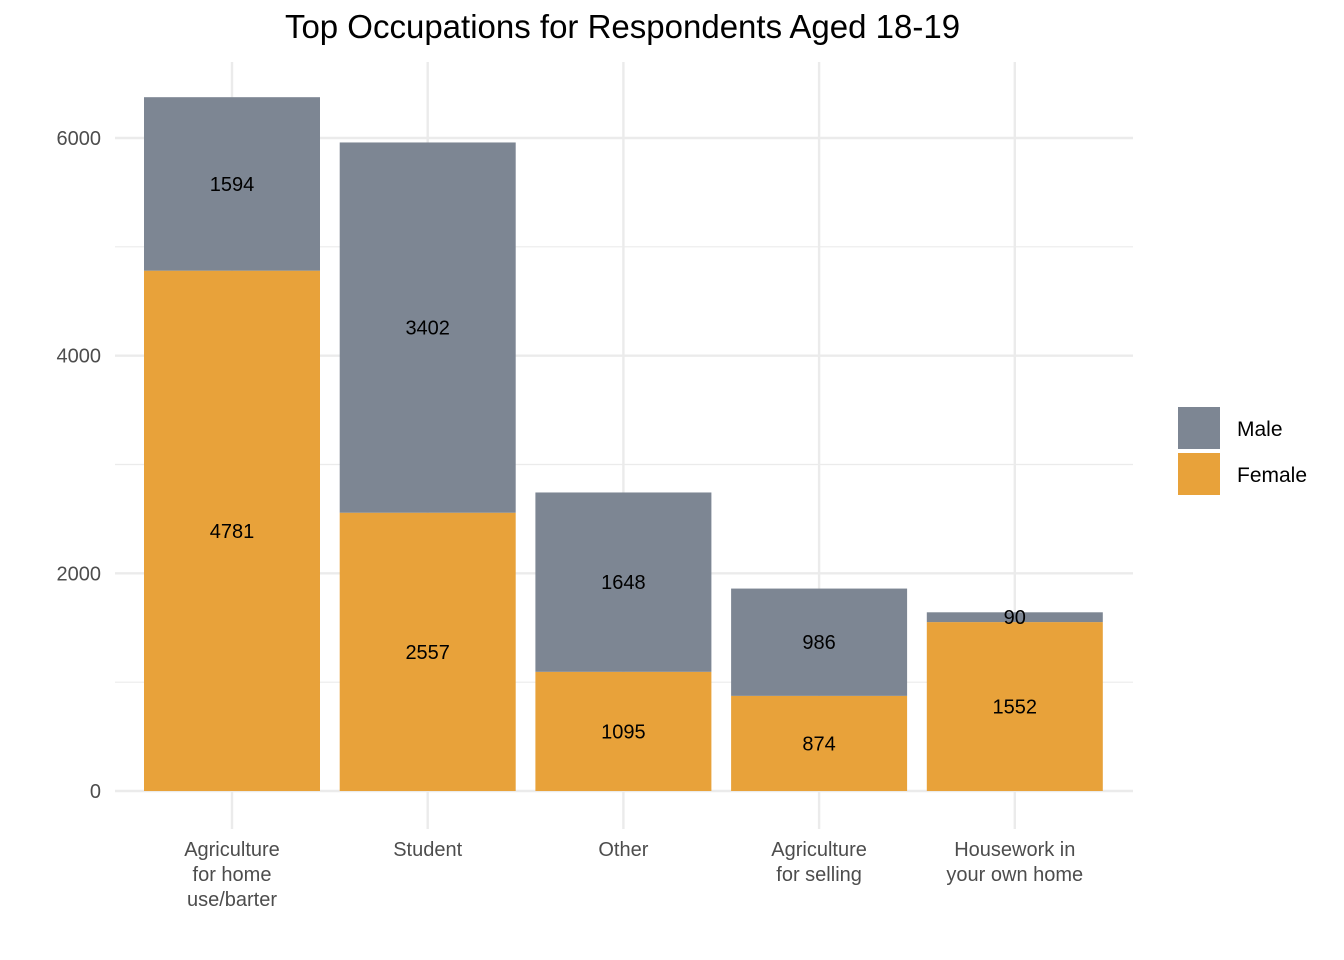  I want to click on x-tick-label-line: your own home, so click(1014, 875).